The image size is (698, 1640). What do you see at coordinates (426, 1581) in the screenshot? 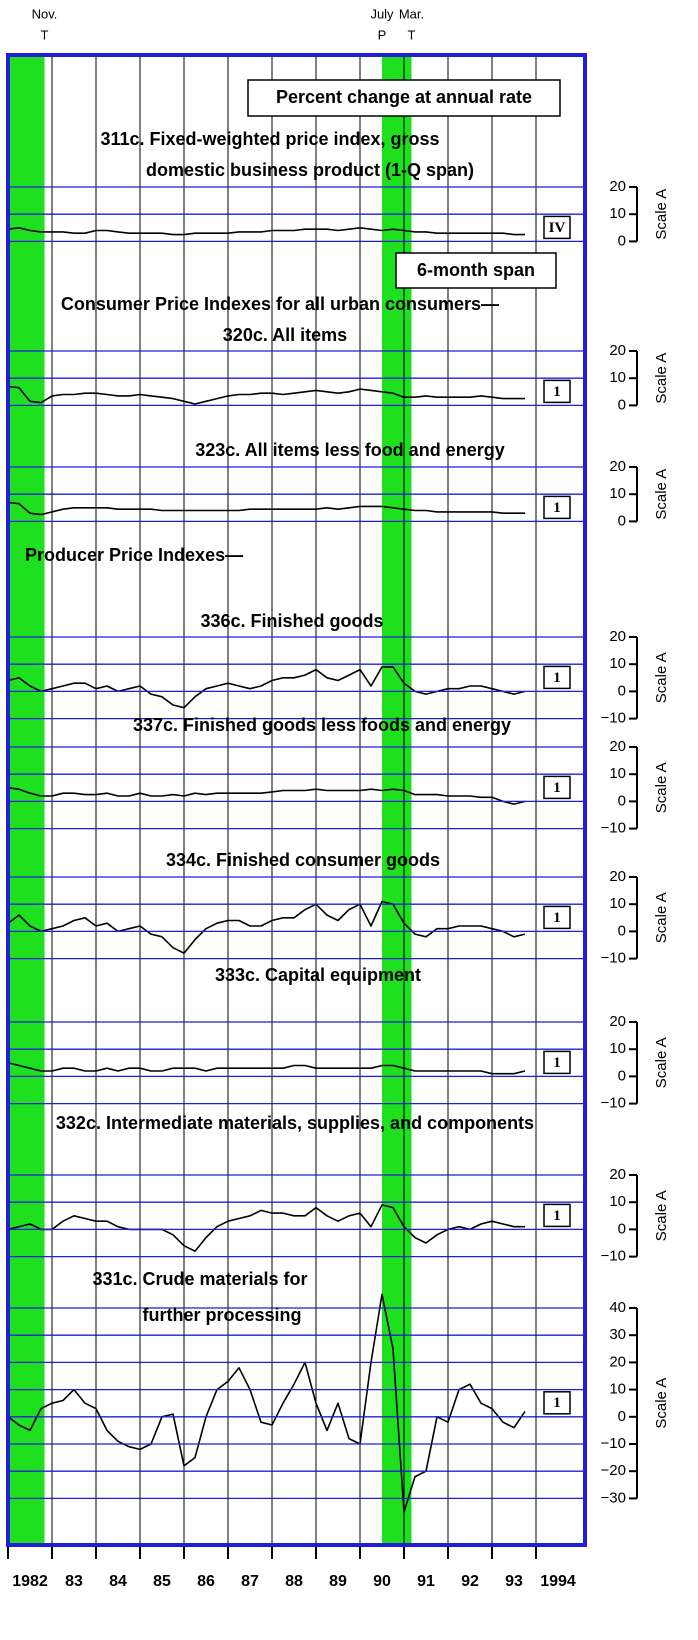
I see `x-tick-label: 91` at bounding box center [426, 1581].